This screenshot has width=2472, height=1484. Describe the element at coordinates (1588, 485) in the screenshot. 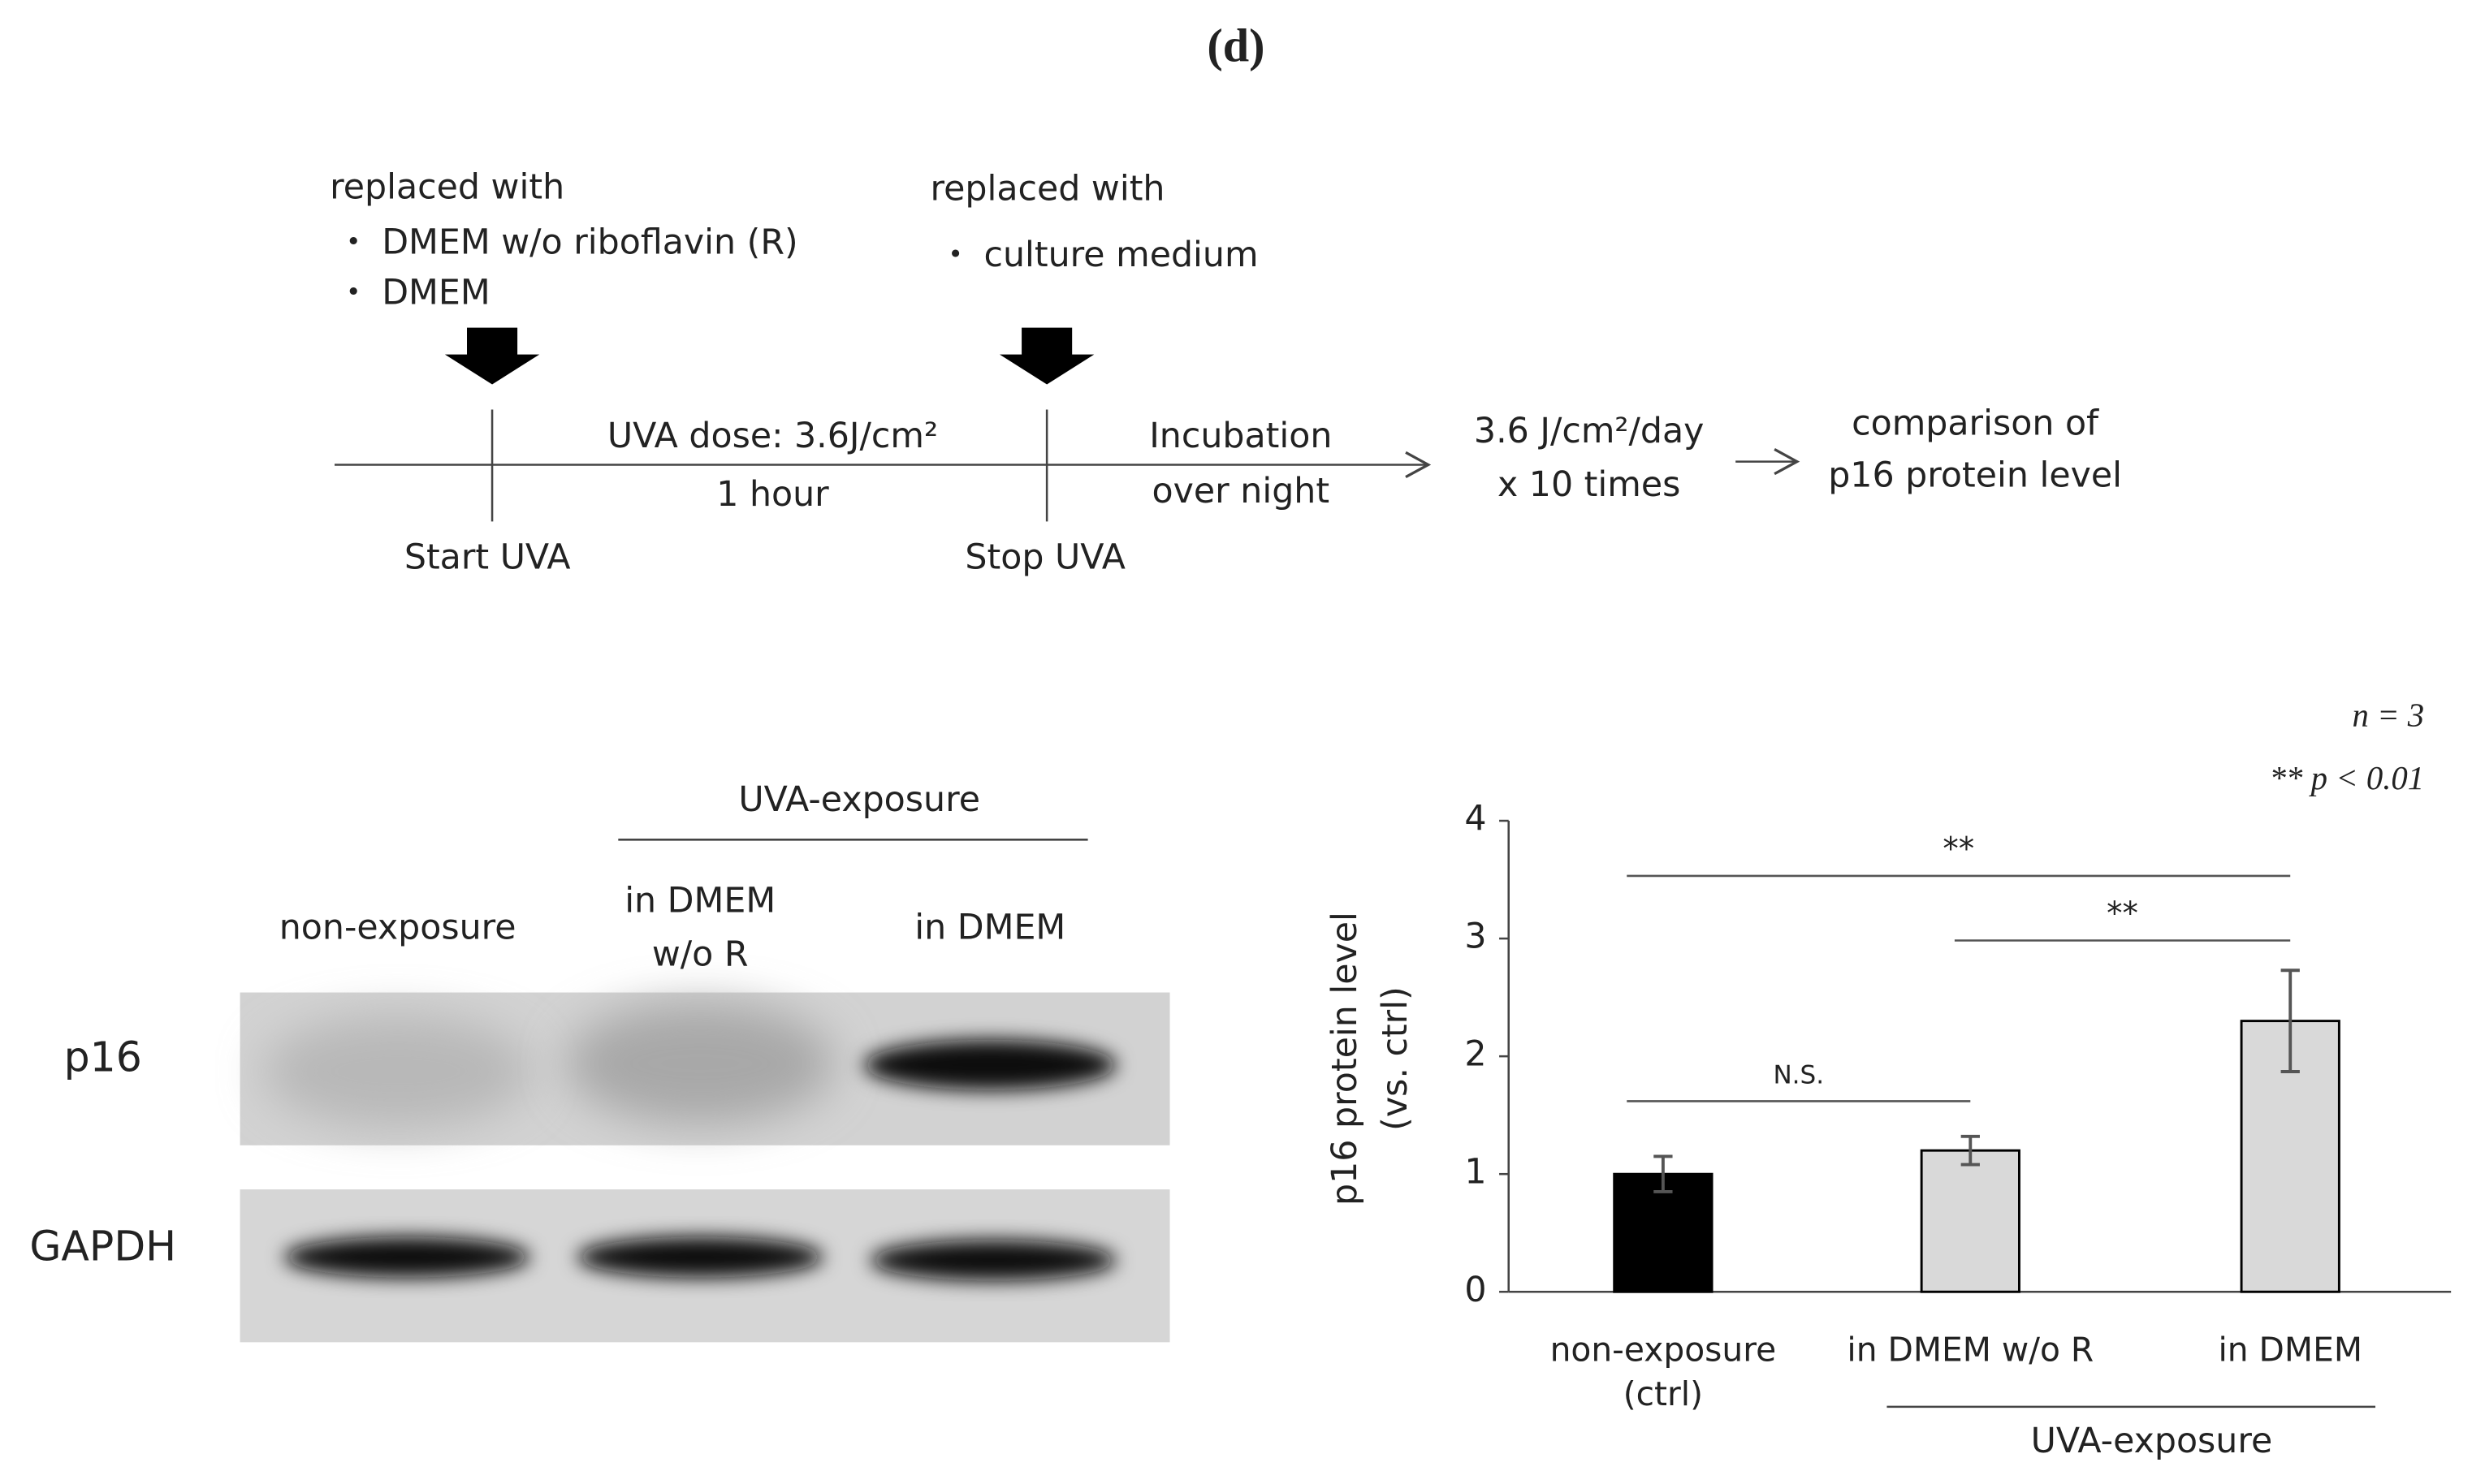

I see `step-text: x 10 times` at that location.